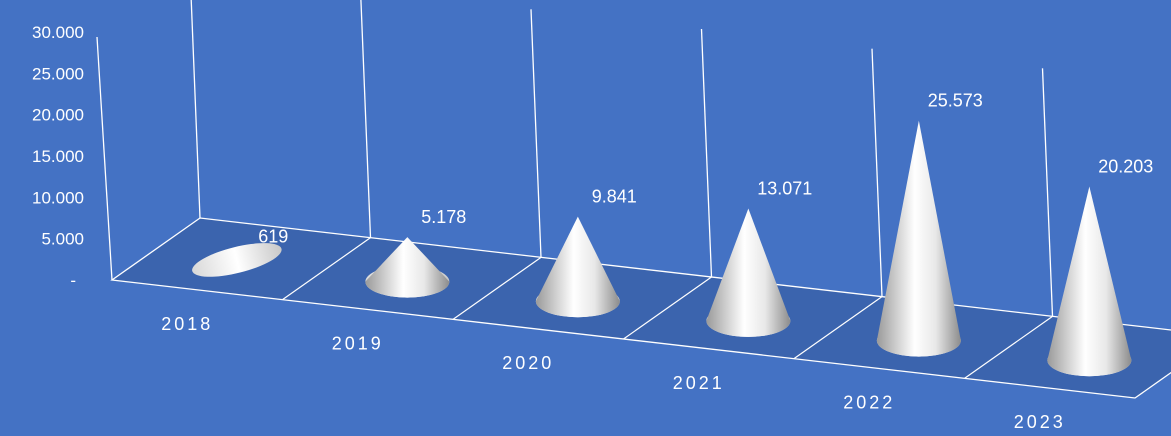 This screenshot has height=436, width=1171. I want to click on data-label: 619, so click(273, 237).